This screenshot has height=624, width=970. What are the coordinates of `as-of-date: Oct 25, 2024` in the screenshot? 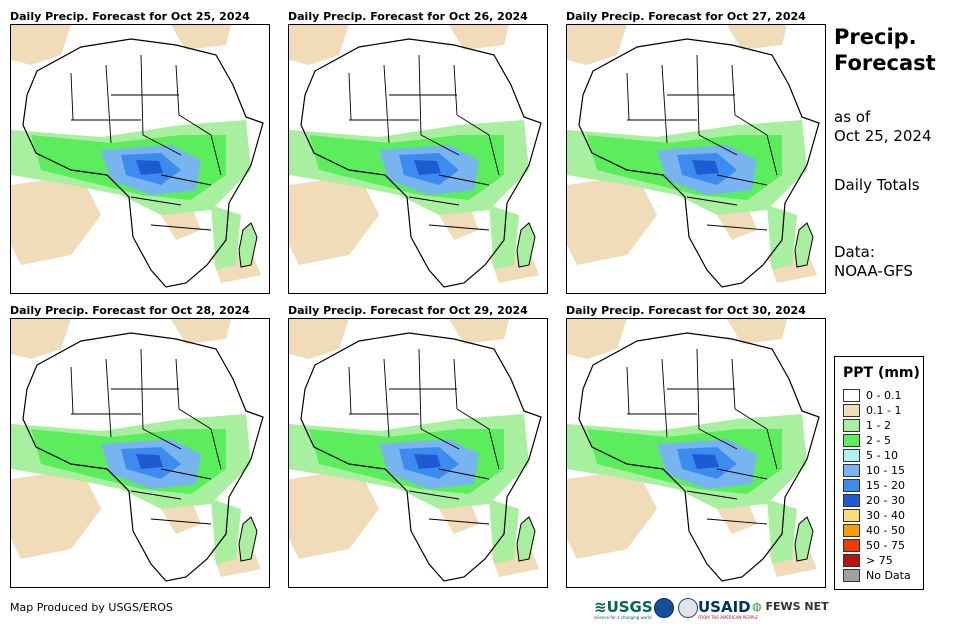 It's located at (883, 136).